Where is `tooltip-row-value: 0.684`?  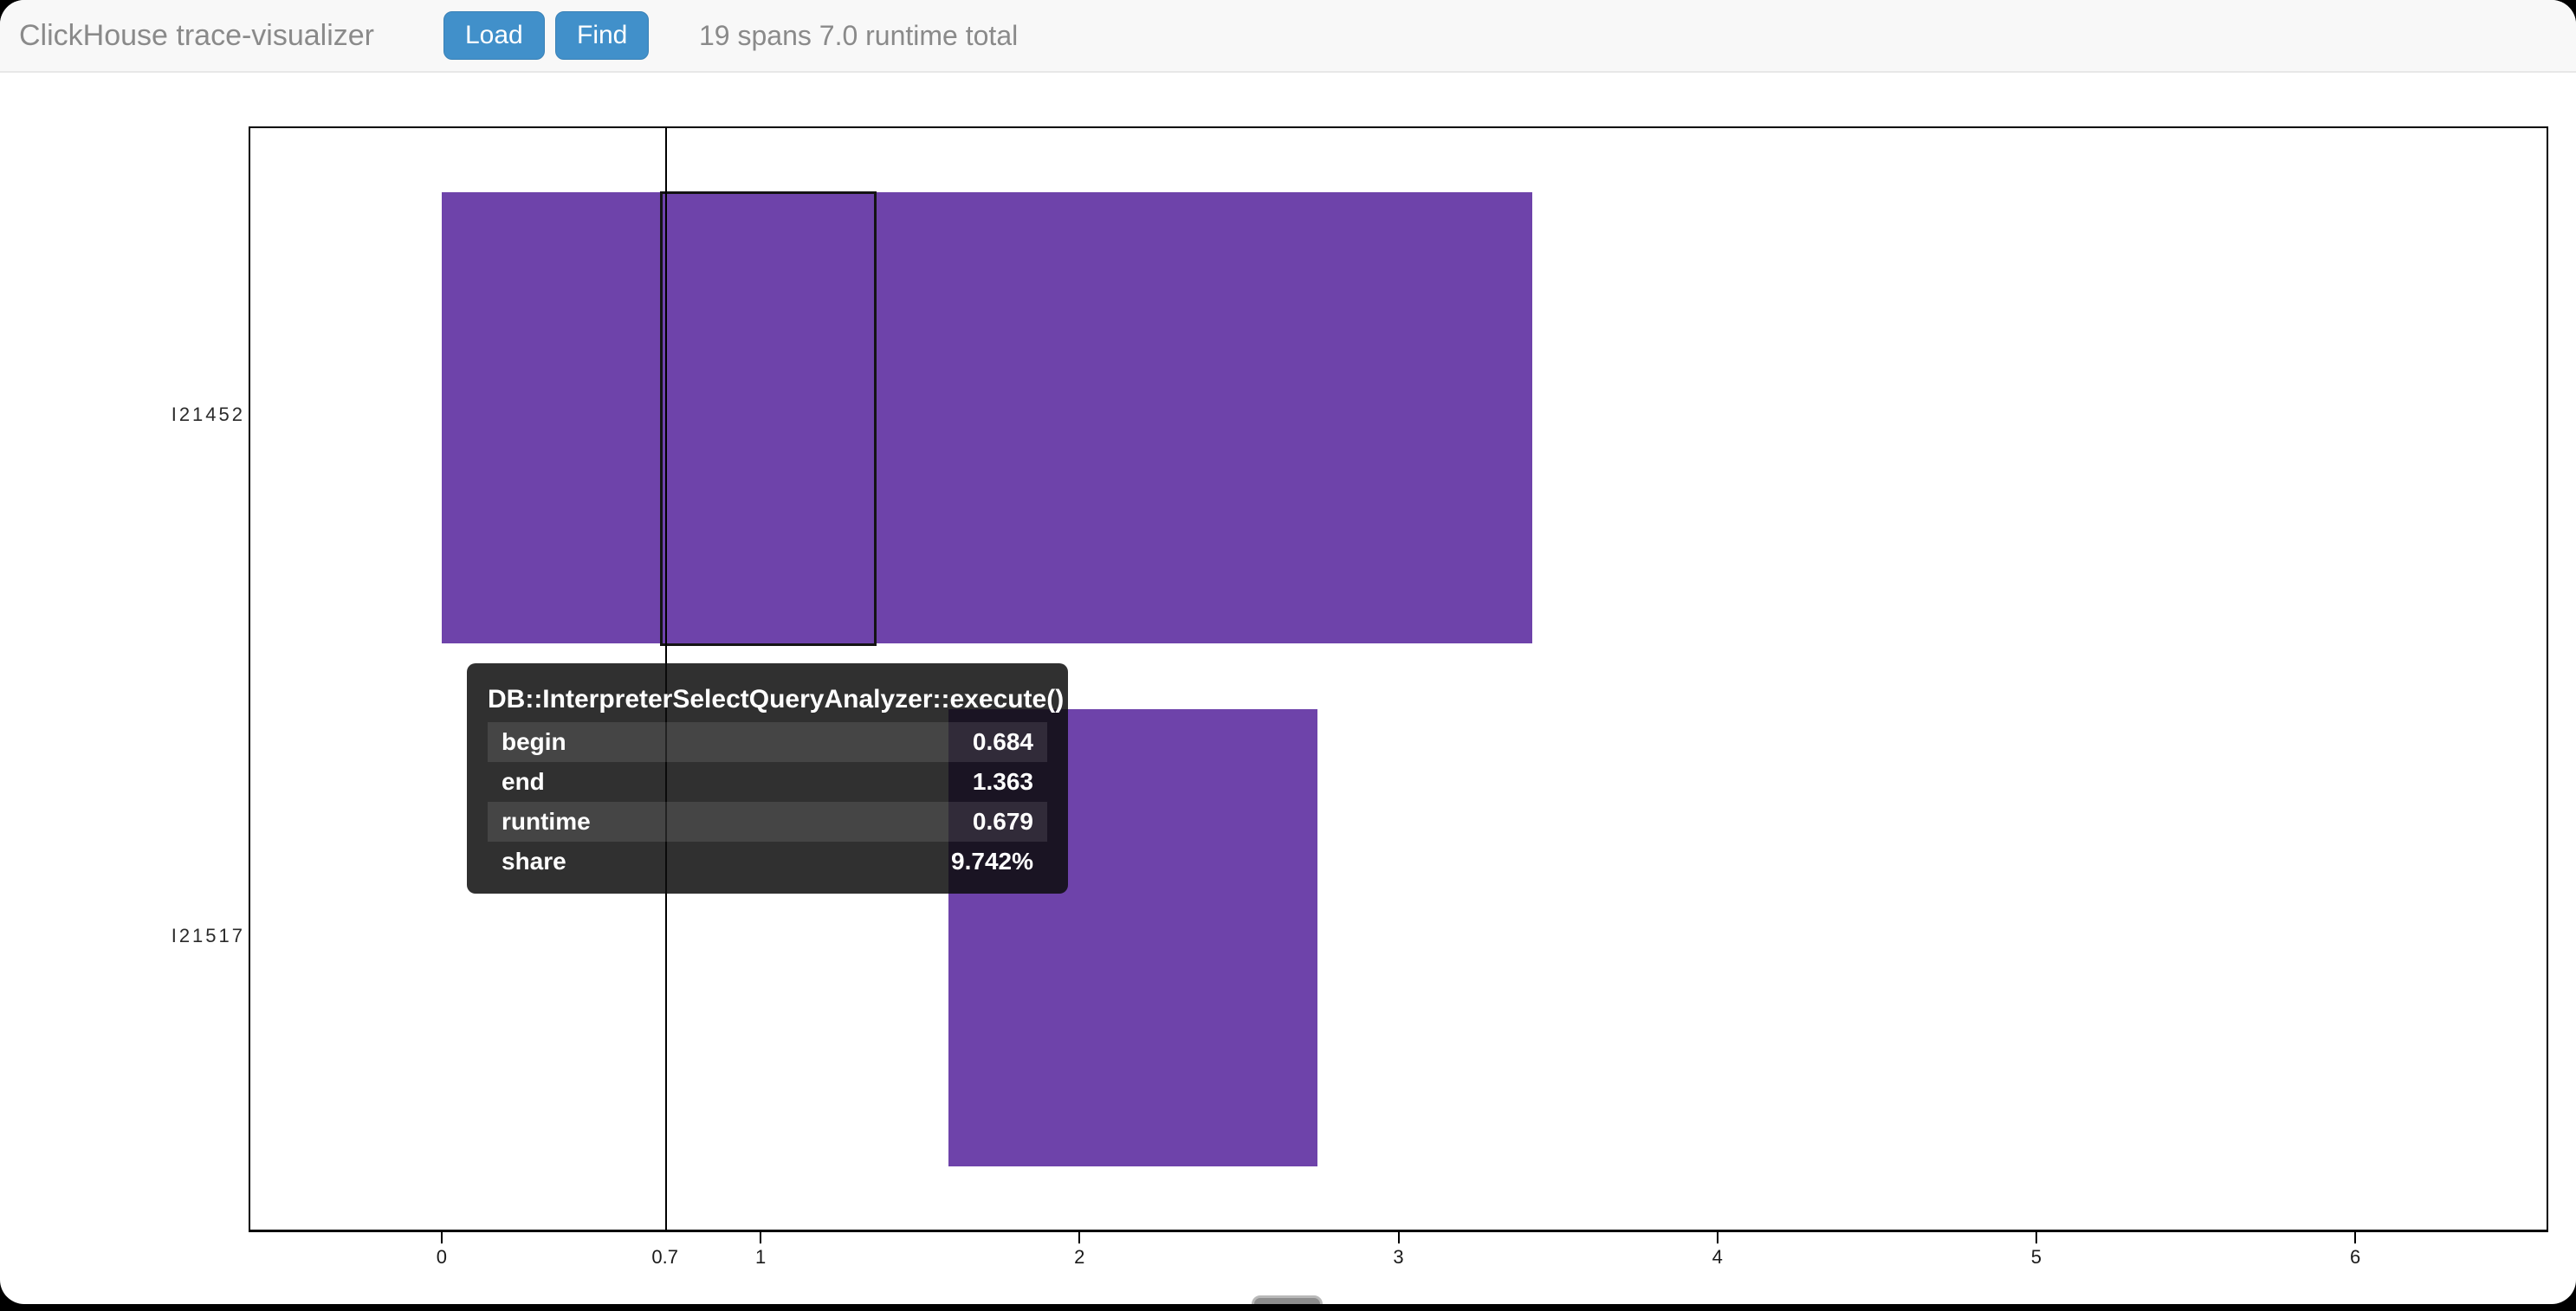
tooltip-row-value: 0.684 is located at coordinates (1002, 742).